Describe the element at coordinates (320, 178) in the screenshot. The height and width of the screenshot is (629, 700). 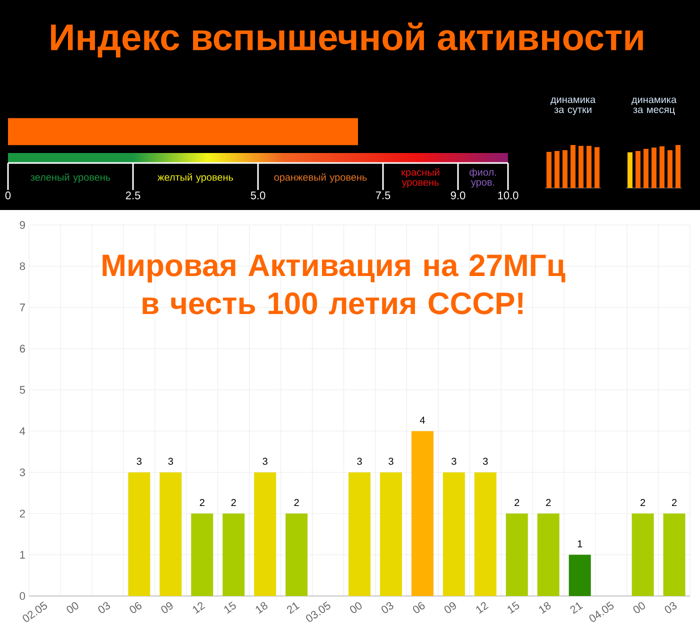
I see `text: оранжевый уровень` at that location.